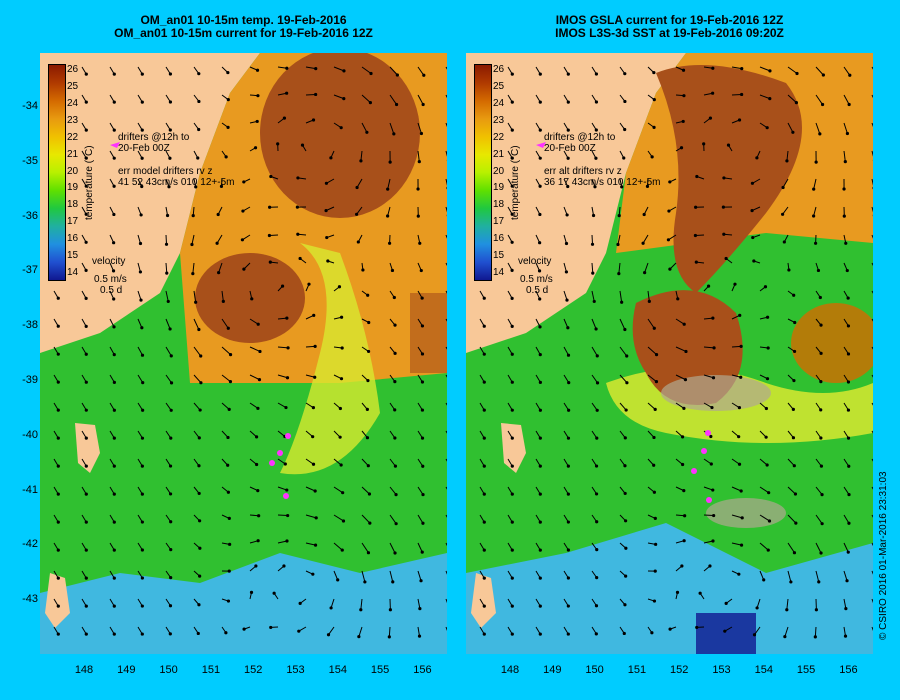  What do you see at coordinates (499, 188) in the screenshot?
I see `colorbar-tick-label: 19` at bounding box center [499, 188].